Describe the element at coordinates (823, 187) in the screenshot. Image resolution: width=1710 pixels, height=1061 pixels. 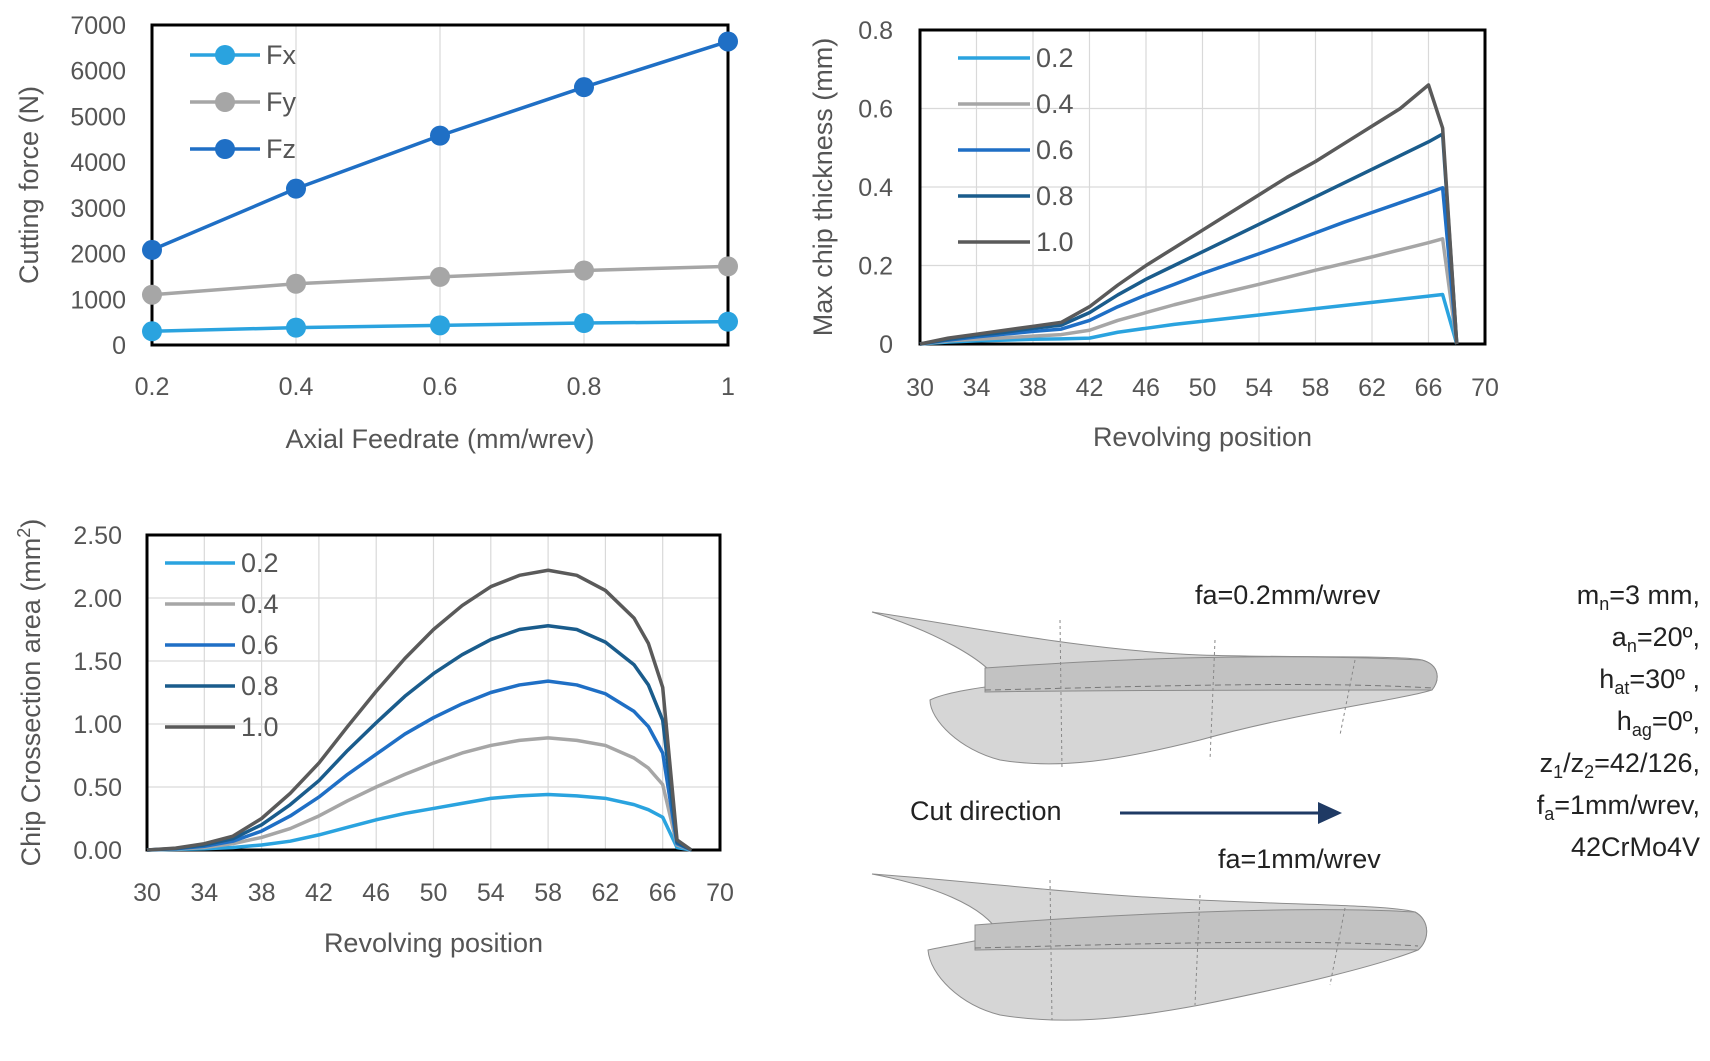
I see `y-axis-label: Max chip thickness (mm)` at that location.